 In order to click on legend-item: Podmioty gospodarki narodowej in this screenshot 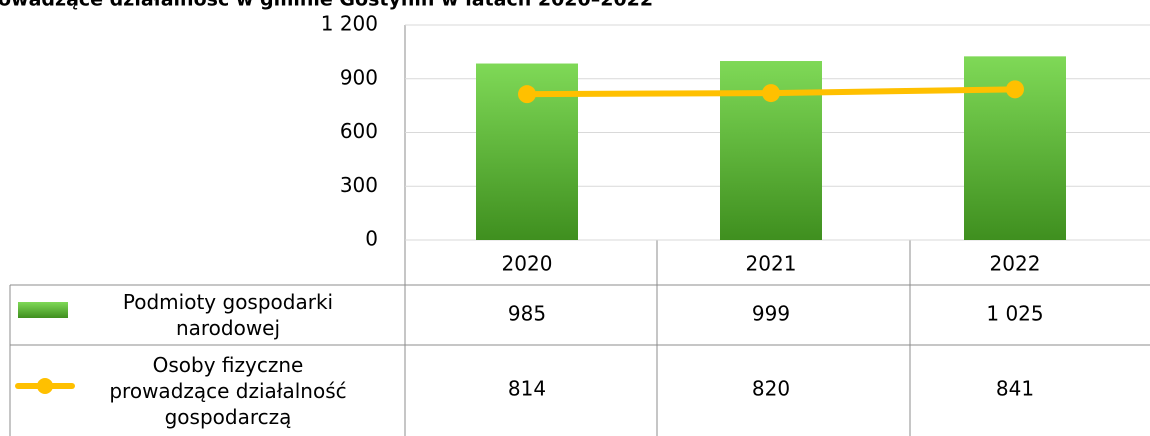, I will do `click(228, 315)`.